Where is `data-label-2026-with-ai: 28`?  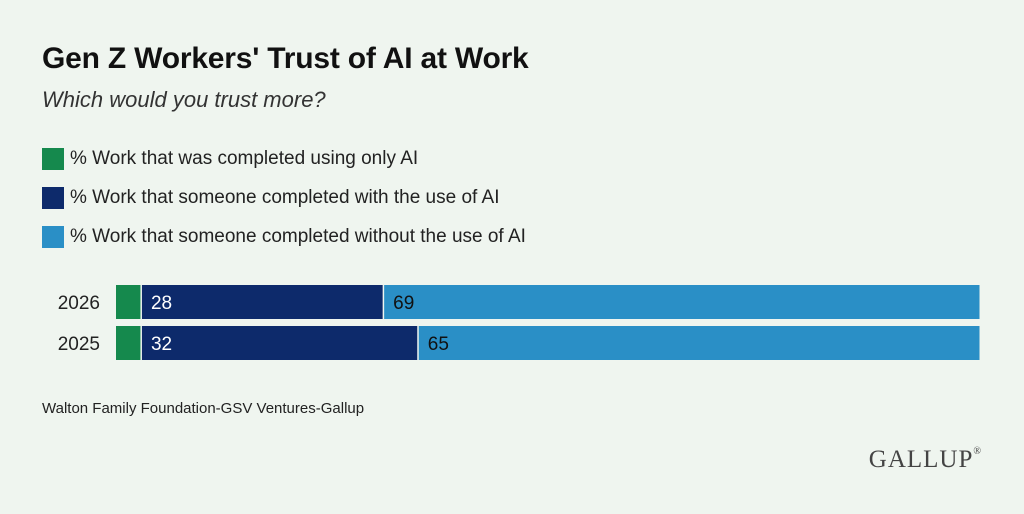
data-label-2026-with-ai: 28 is located at coordinates (161, 303).